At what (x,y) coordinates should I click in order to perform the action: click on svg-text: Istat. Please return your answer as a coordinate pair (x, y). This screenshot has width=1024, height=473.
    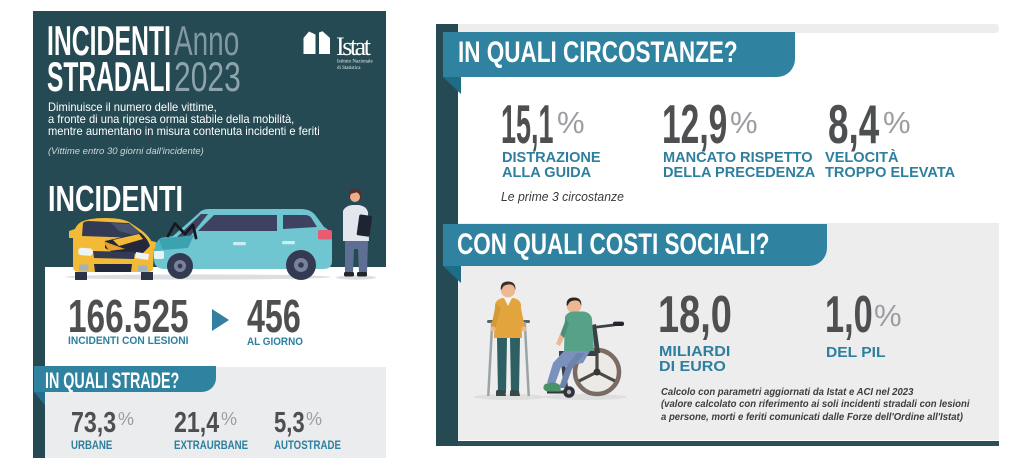
    Looking at the image, I should click on (354, 46).